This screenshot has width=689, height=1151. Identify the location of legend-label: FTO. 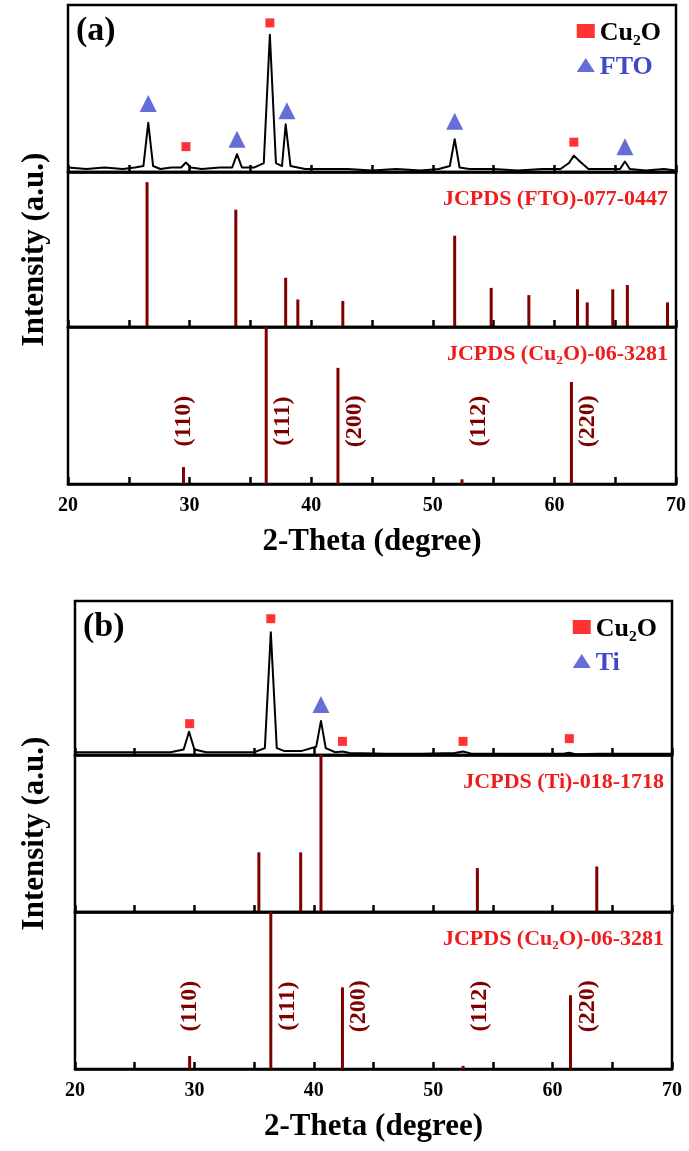
(626, 65).